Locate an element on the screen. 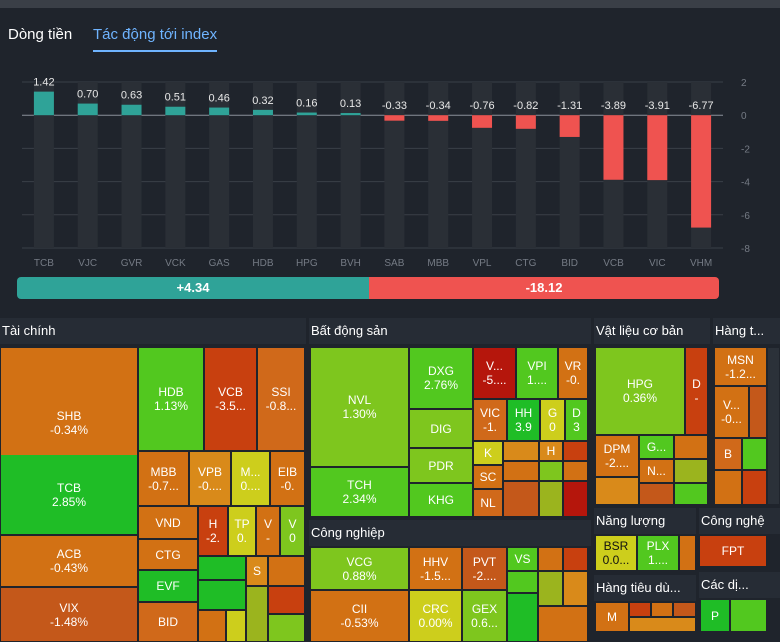 This screenshot has width=780, height=642. bar-tcb is located at coordinates (43, 103).